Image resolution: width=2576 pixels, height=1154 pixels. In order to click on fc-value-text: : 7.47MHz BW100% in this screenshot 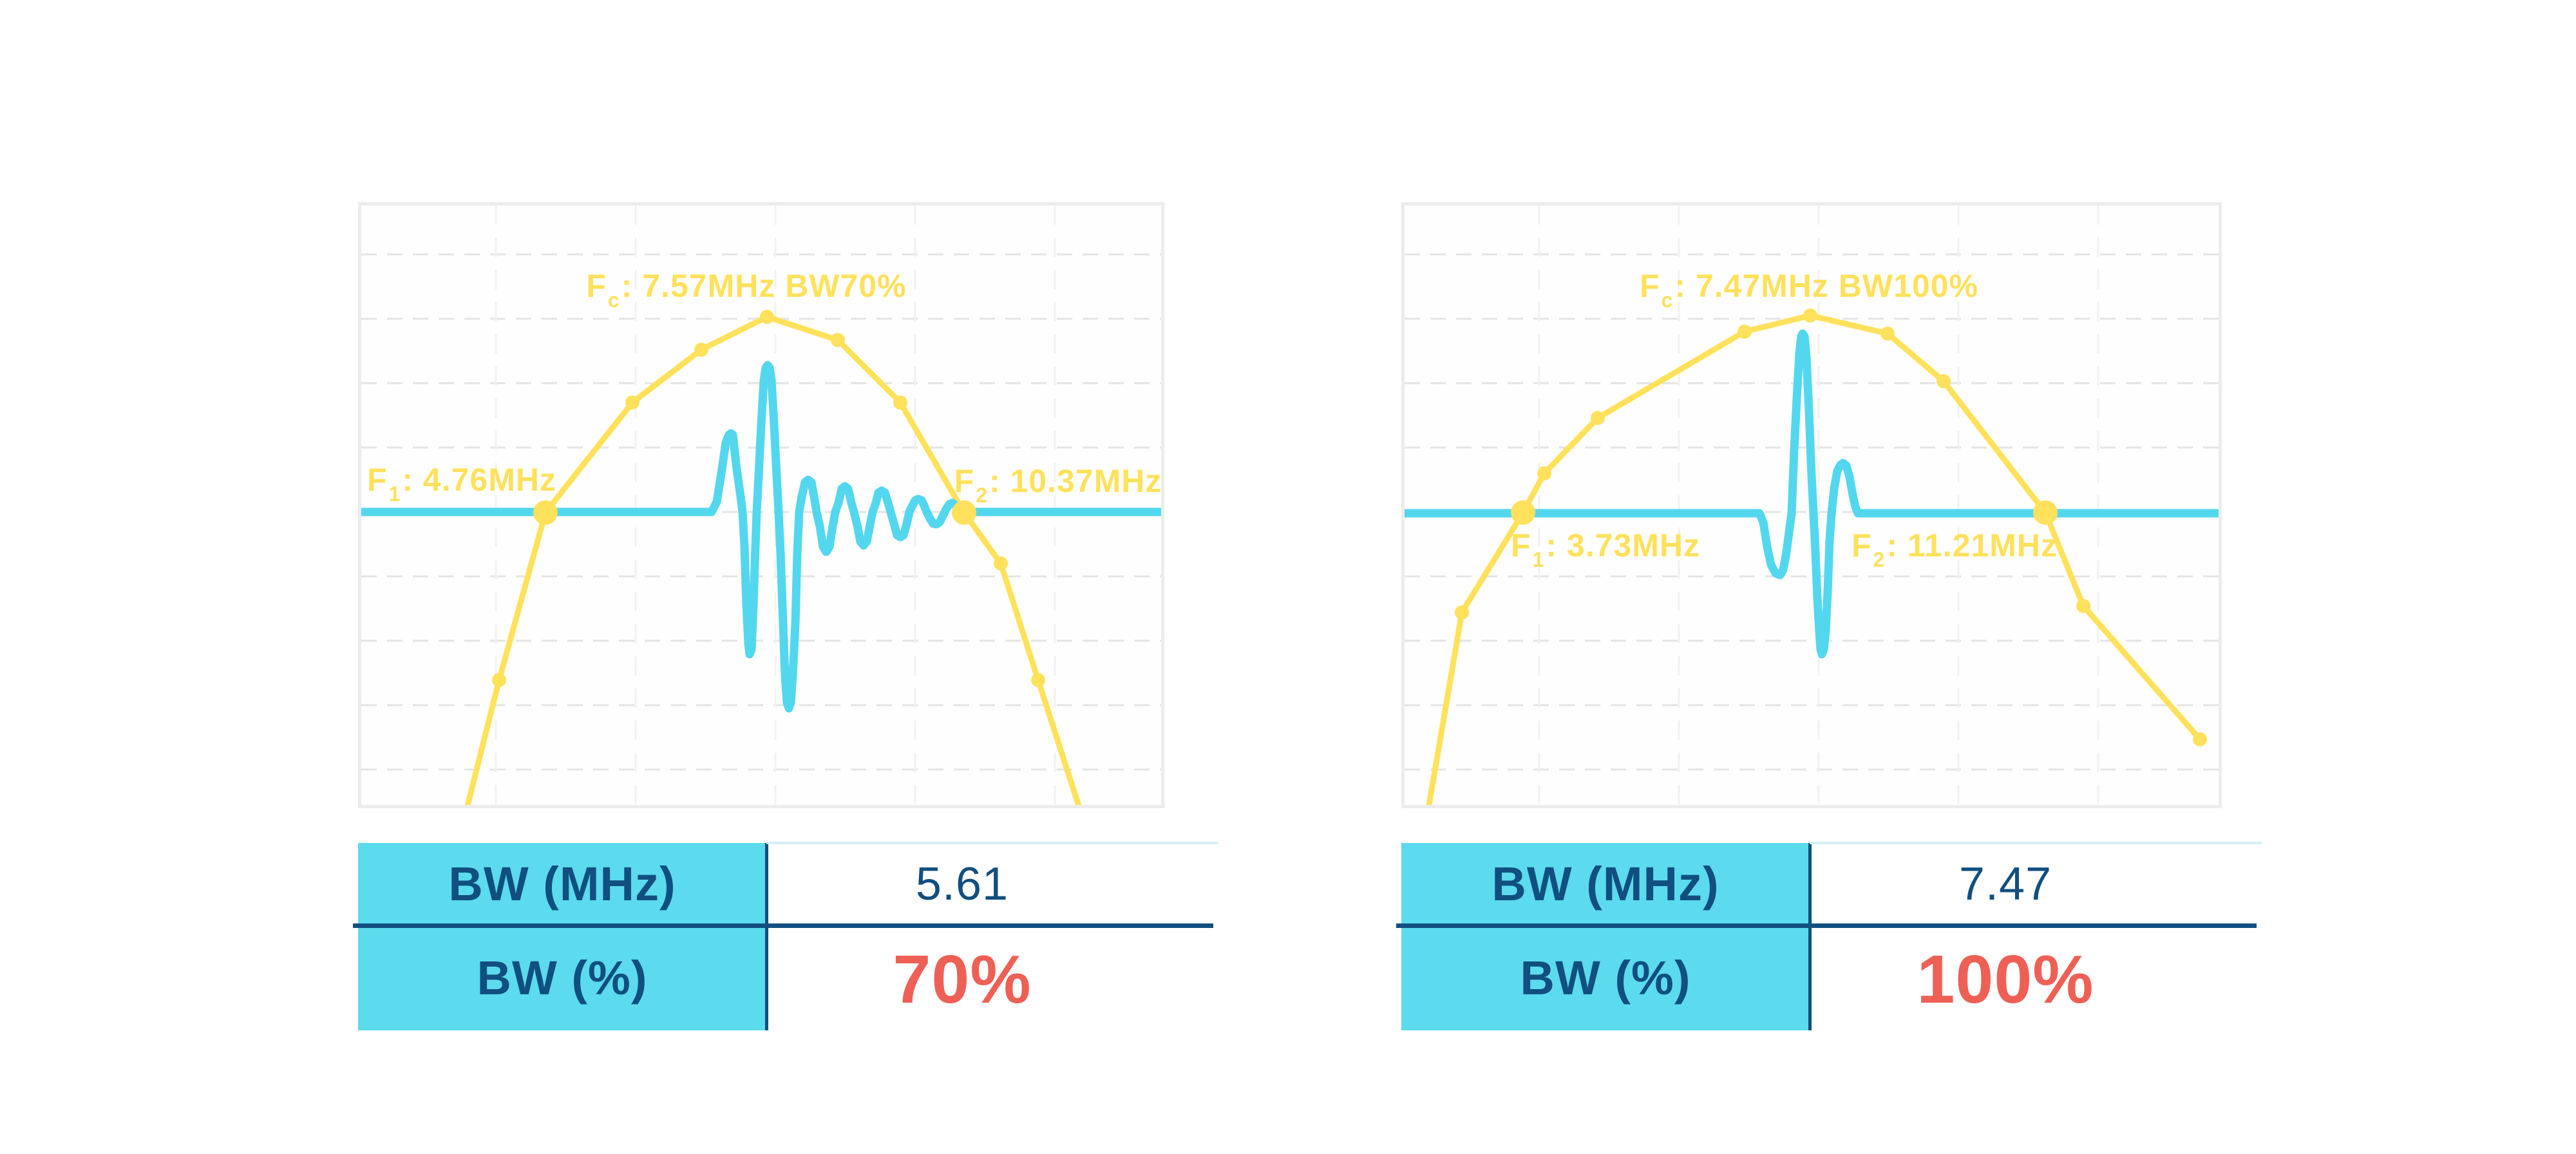, I will do `click(1826, 286)`.